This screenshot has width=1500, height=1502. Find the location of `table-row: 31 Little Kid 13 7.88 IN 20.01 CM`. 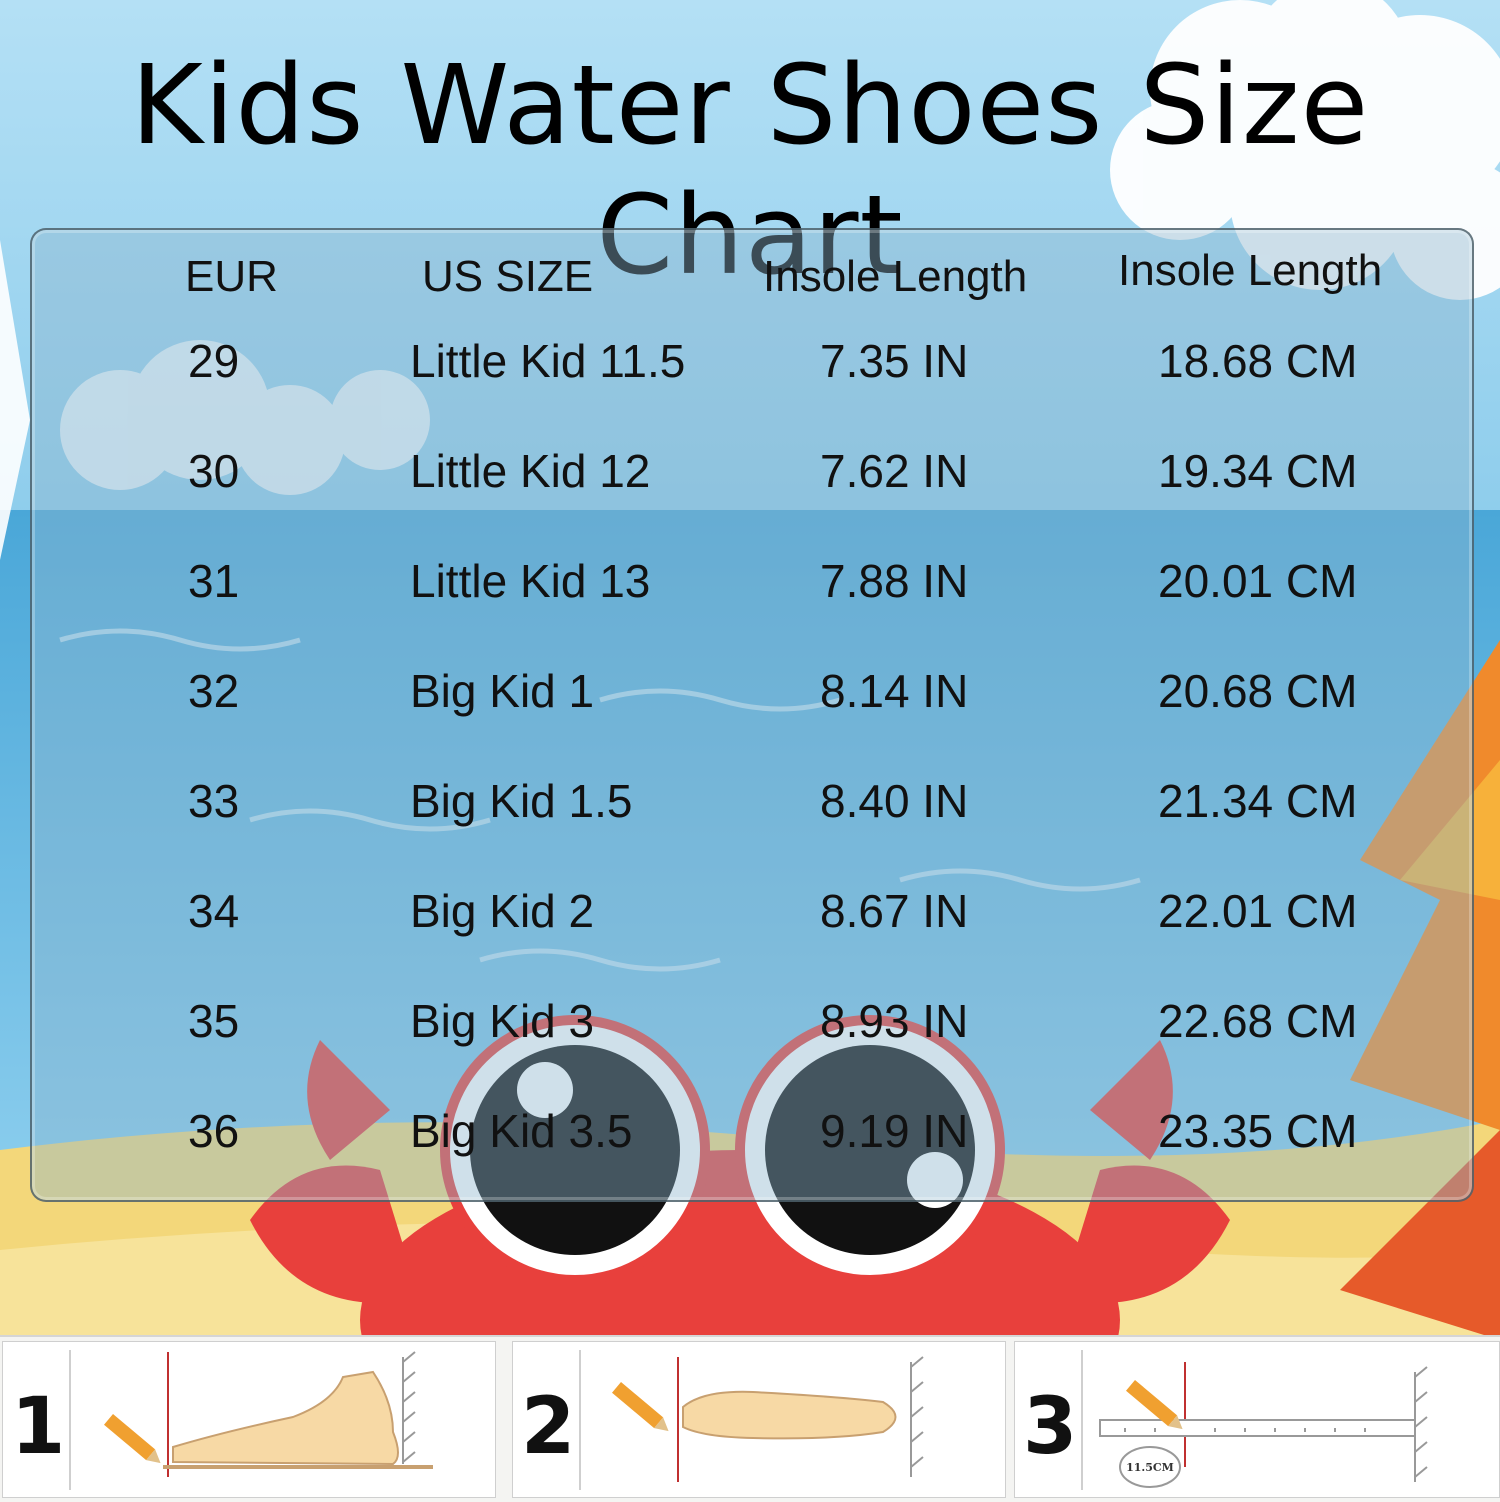

table-row: 31 Little Kid 13 7.88 IN 20.01 CM is located at coordinates (750, 584).